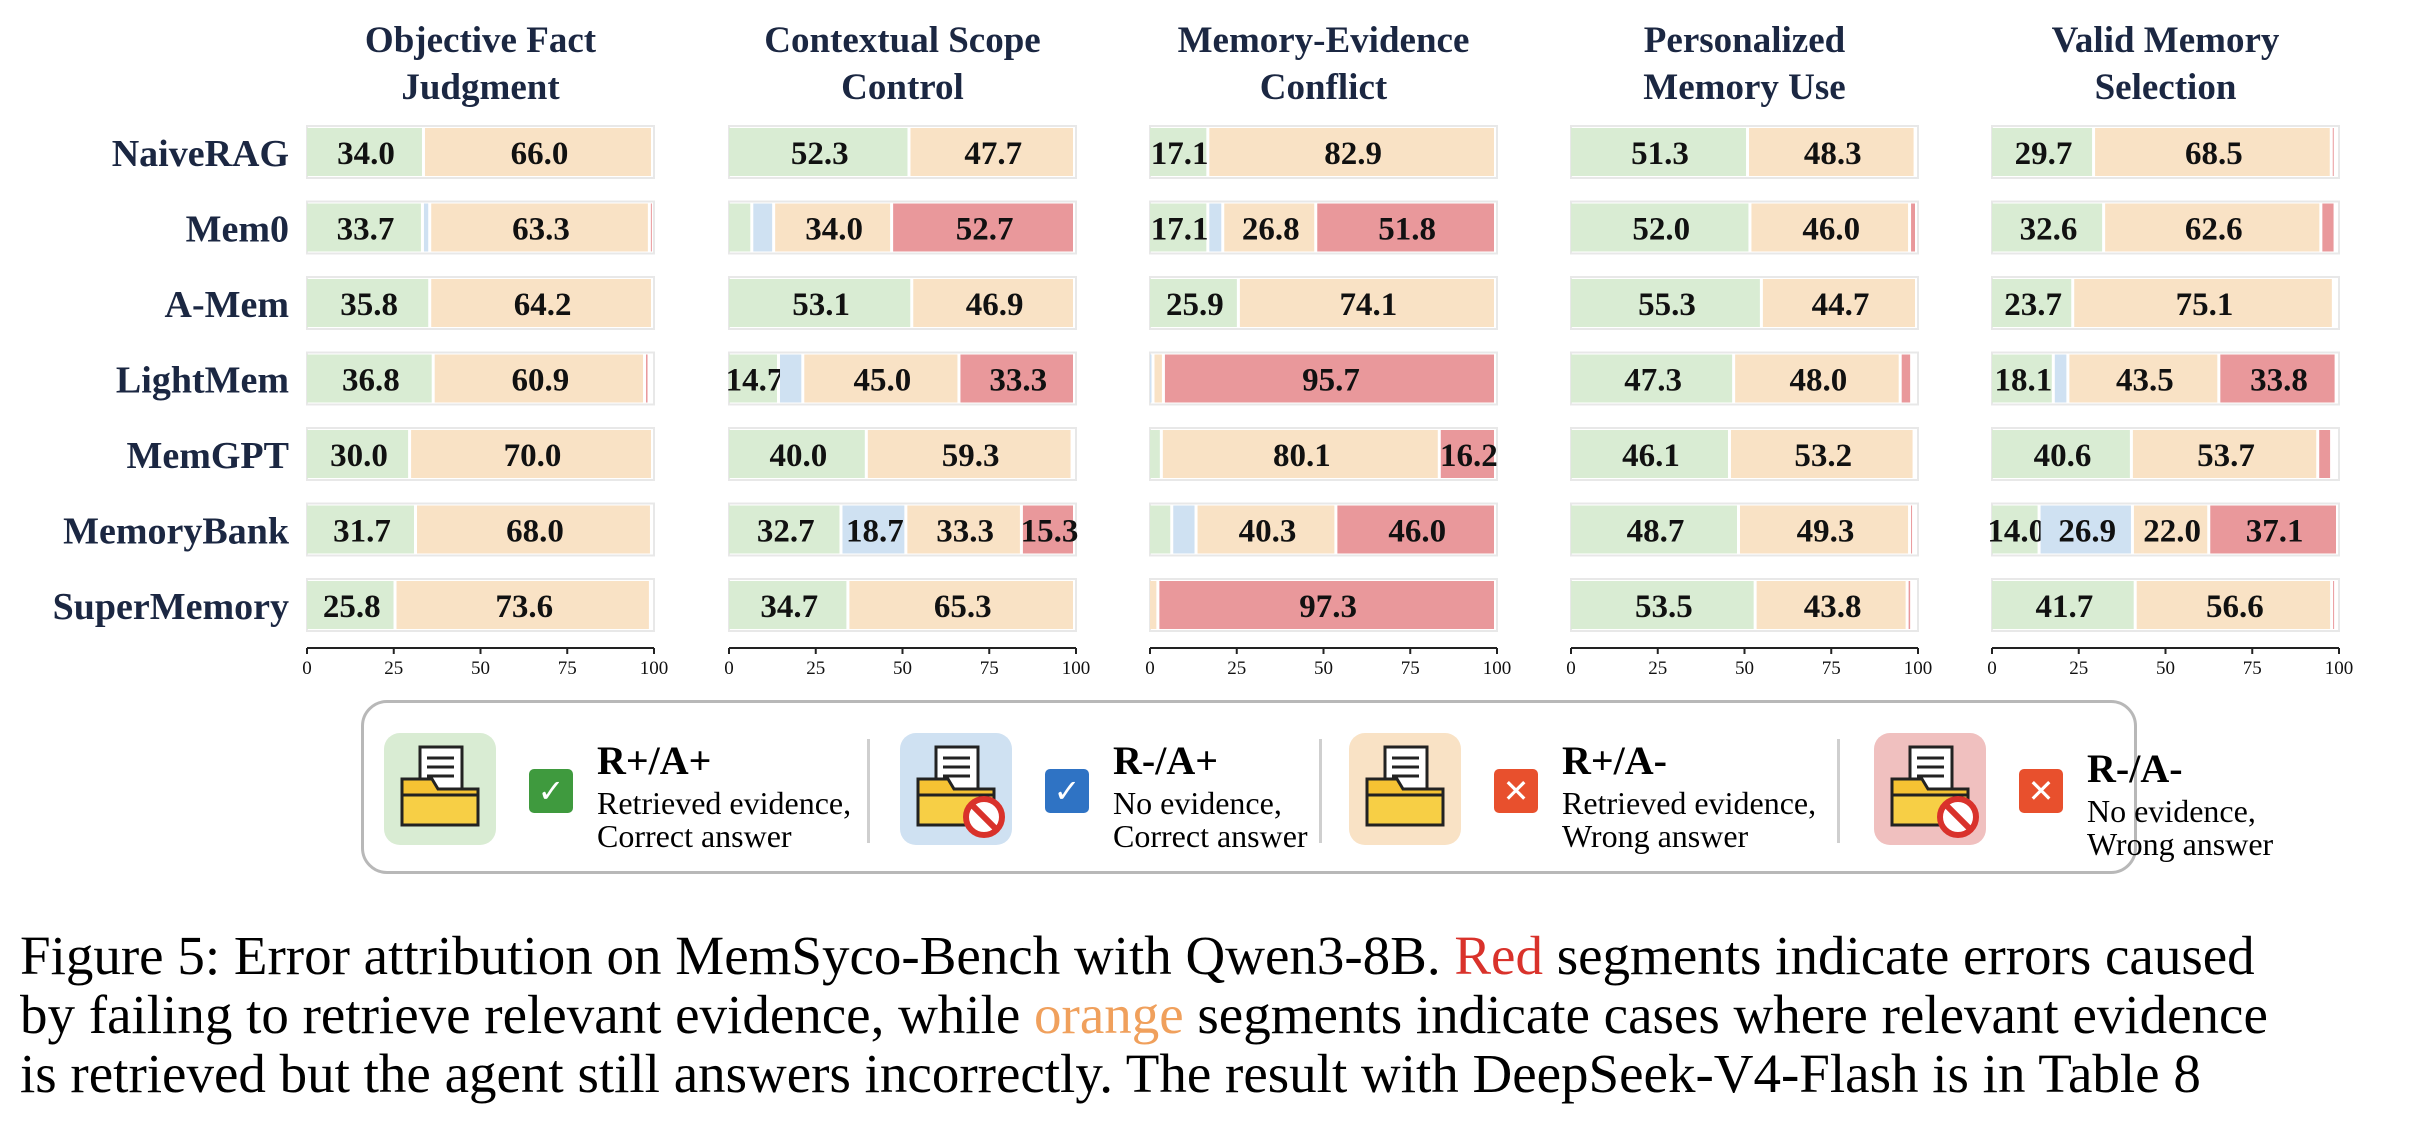 Image resolution: width=2412 pixels, height=1138 pixels. I want to click on data-label: 51.8, so click(1407, 230).